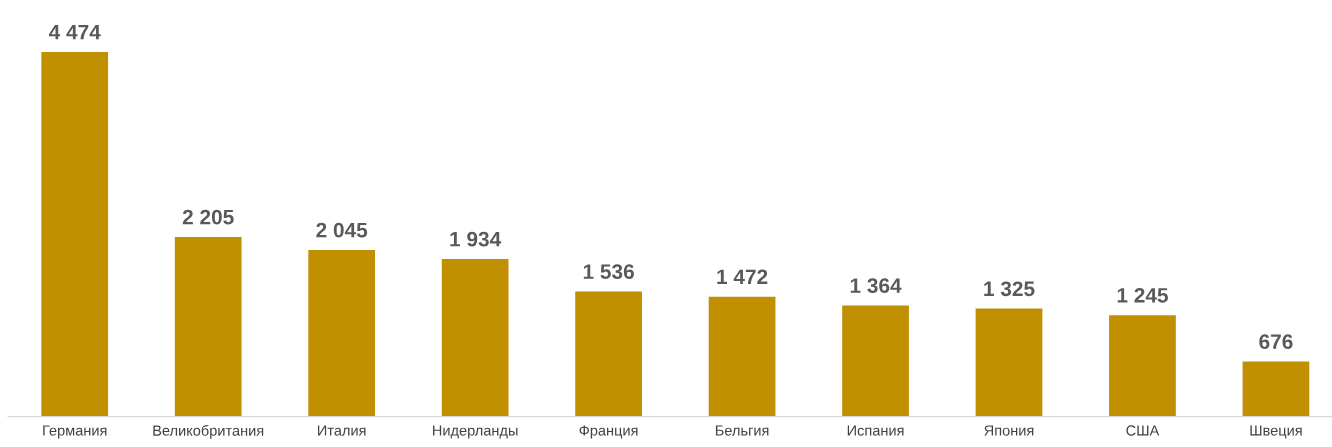  Describe the element at coordinates (208, 217) in the screenshot. I see `data-label: 2 205` at that location.